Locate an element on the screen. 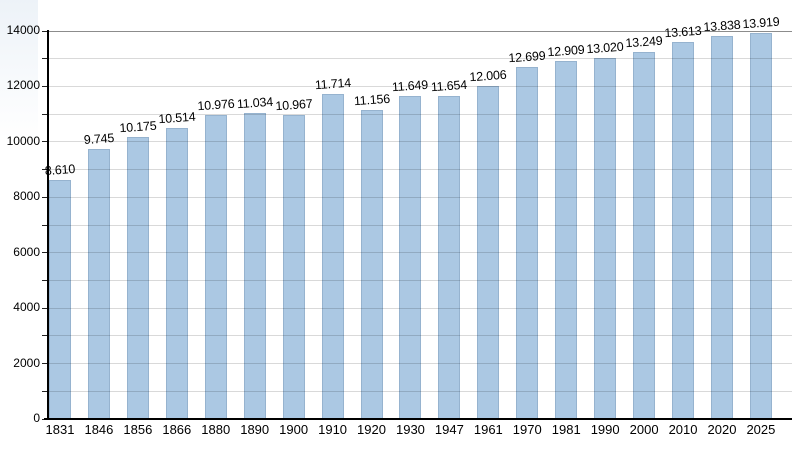  bar-1900 is located at coordinates (293, 267).